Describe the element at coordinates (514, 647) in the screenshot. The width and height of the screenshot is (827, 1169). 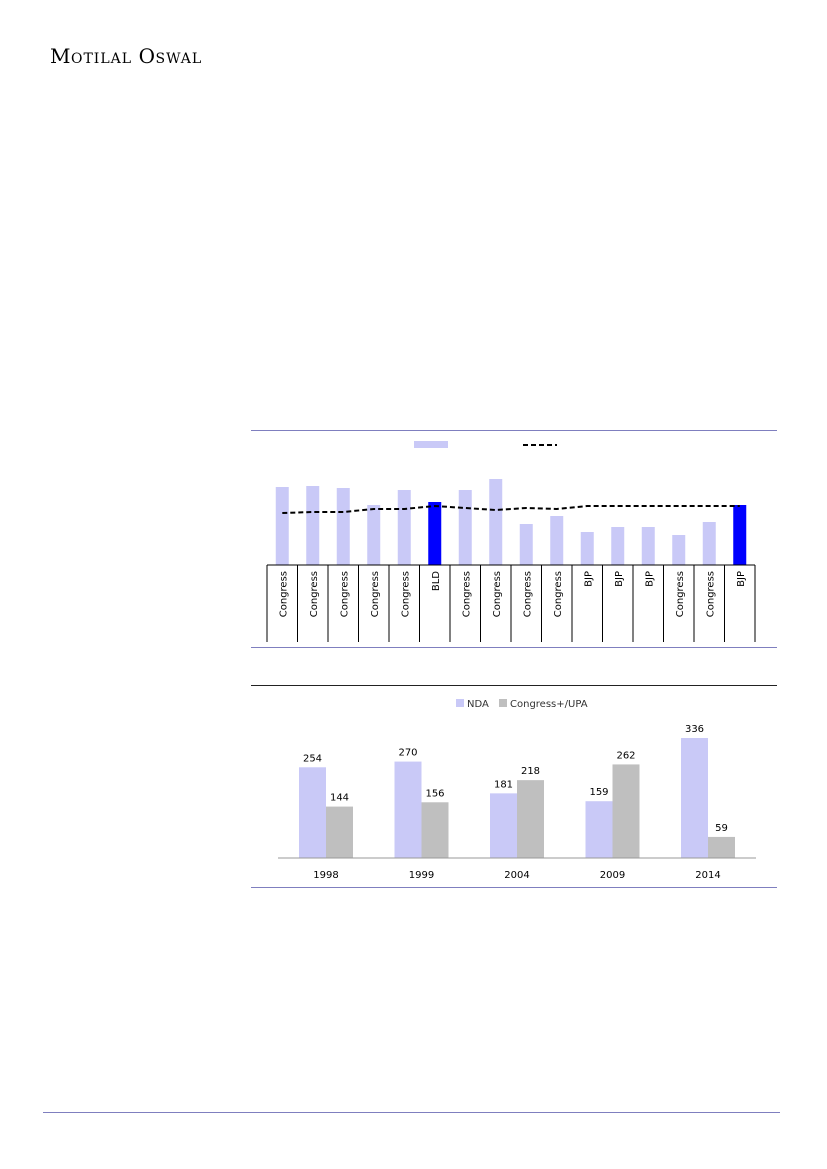
I see `chart1-bottom-rule` at that location.